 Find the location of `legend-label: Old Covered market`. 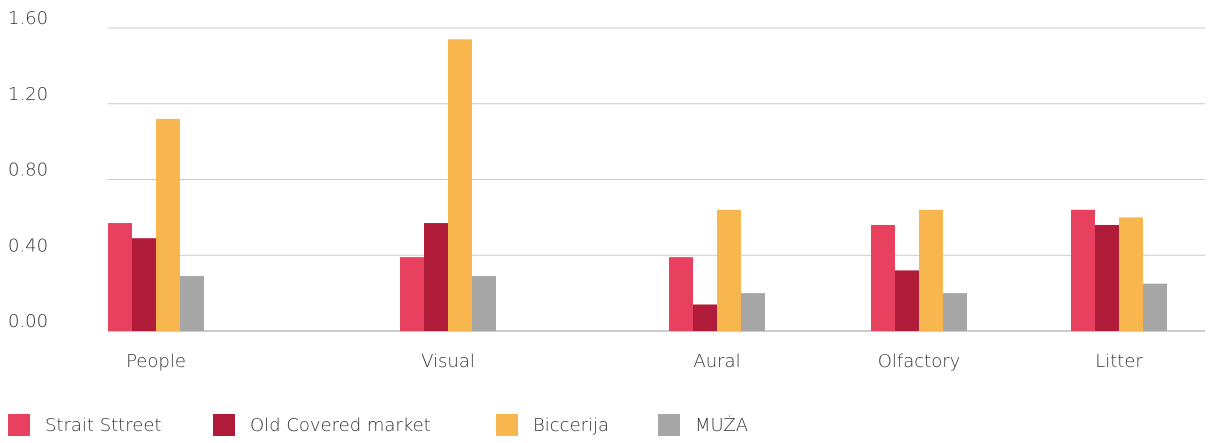

legend-label: Old Covered market is located at coordinates (340, 425).